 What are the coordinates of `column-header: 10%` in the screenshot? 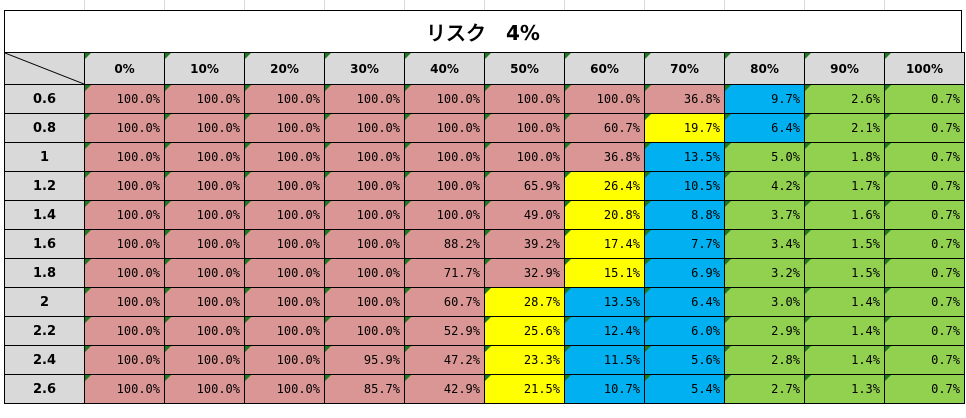 It's located at (204, 68).